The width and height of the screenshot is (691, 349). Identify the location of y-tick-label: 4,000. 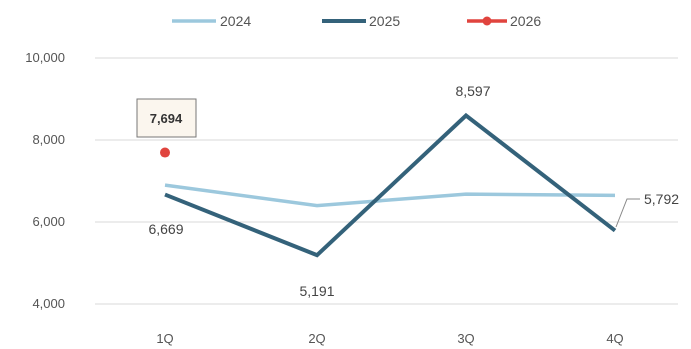
(48, 303).